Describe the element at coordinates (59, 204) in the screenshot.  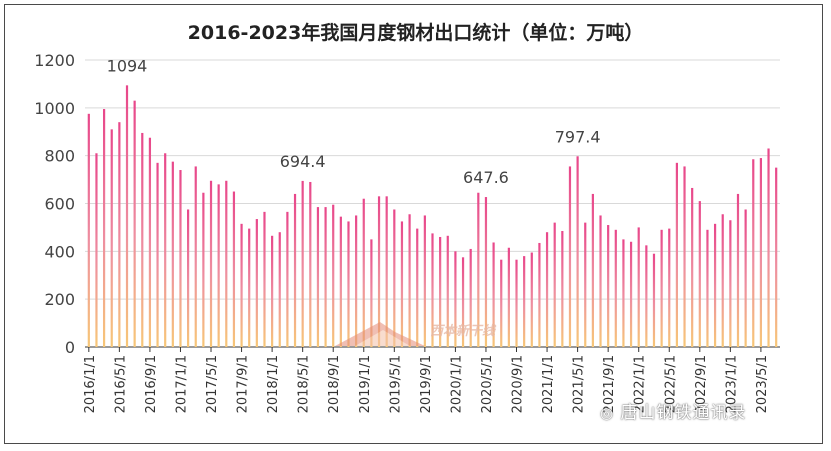
I see `y-tick-label: 600` at that location.